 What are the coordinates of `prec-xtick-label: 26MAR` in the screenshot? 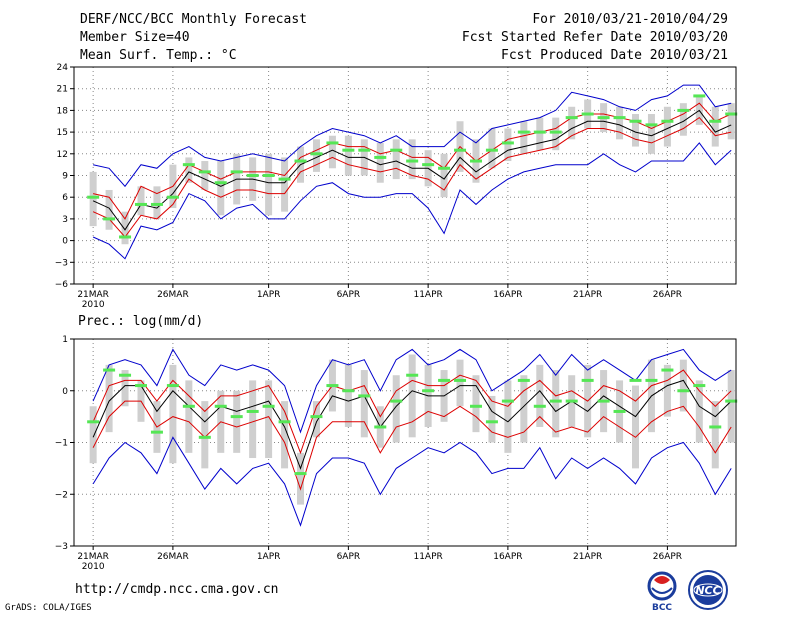 It's located at (173, 557).